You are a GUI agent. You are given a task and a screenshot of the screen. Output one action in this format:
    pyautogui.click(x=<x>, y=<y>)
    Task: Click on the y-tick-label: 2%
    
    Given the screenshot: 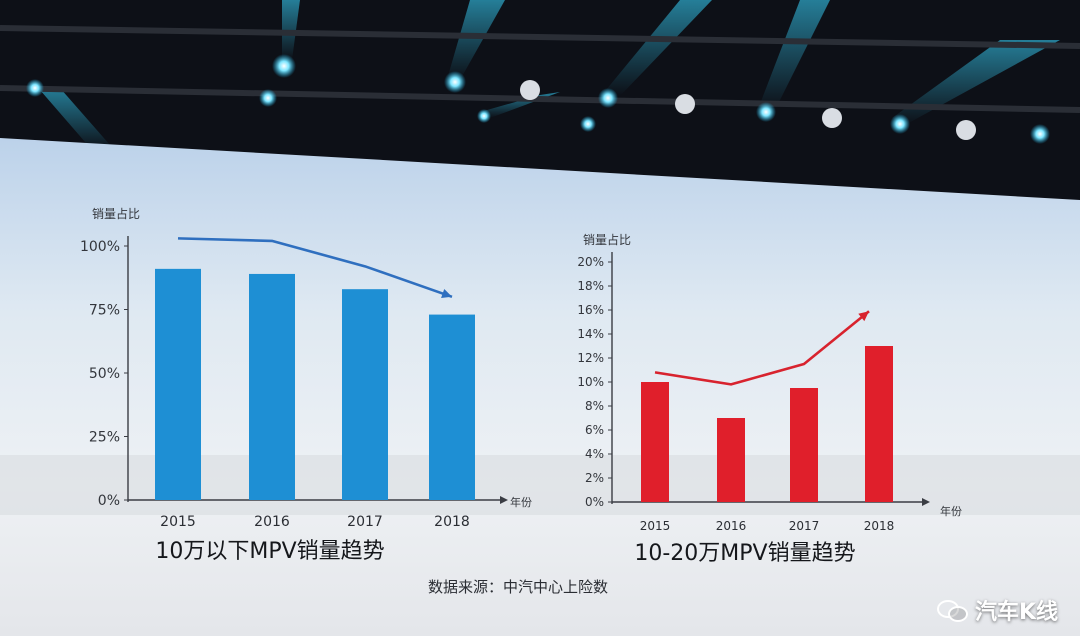 What is the action you would take?
    pyautogui.click(x=594, y=478)
    